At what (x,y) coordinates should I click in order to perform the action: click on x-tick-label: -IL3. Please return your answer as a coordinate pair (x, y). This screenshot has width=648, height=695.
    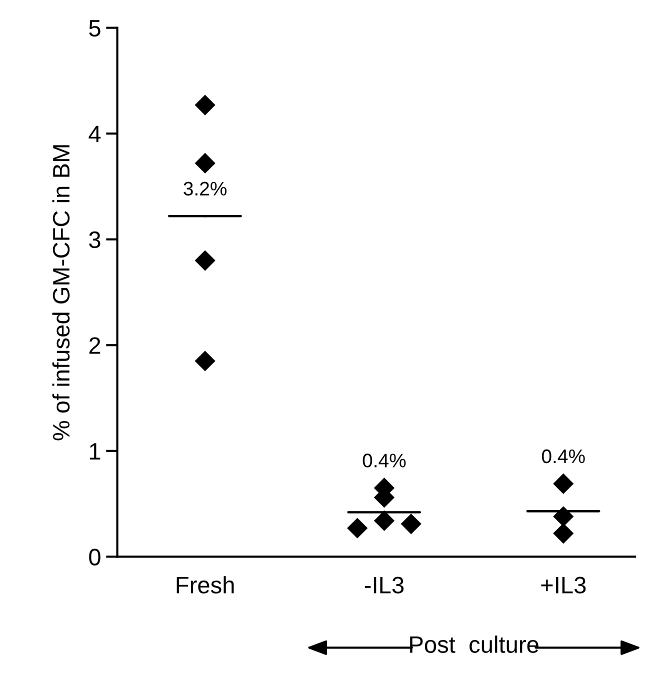
    Looking at the image, I should click on (384, 585).